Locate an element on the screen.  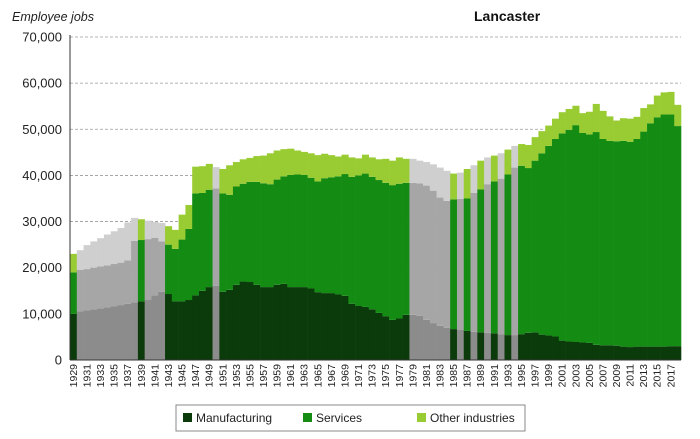
y-axis-label: Employee jobs is located at coordinates (53, 17).